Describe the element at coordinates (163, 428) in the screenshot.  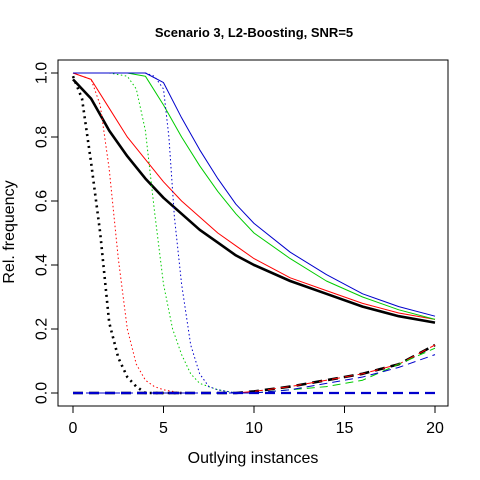
I see `x-tick-label: 5` at that location.